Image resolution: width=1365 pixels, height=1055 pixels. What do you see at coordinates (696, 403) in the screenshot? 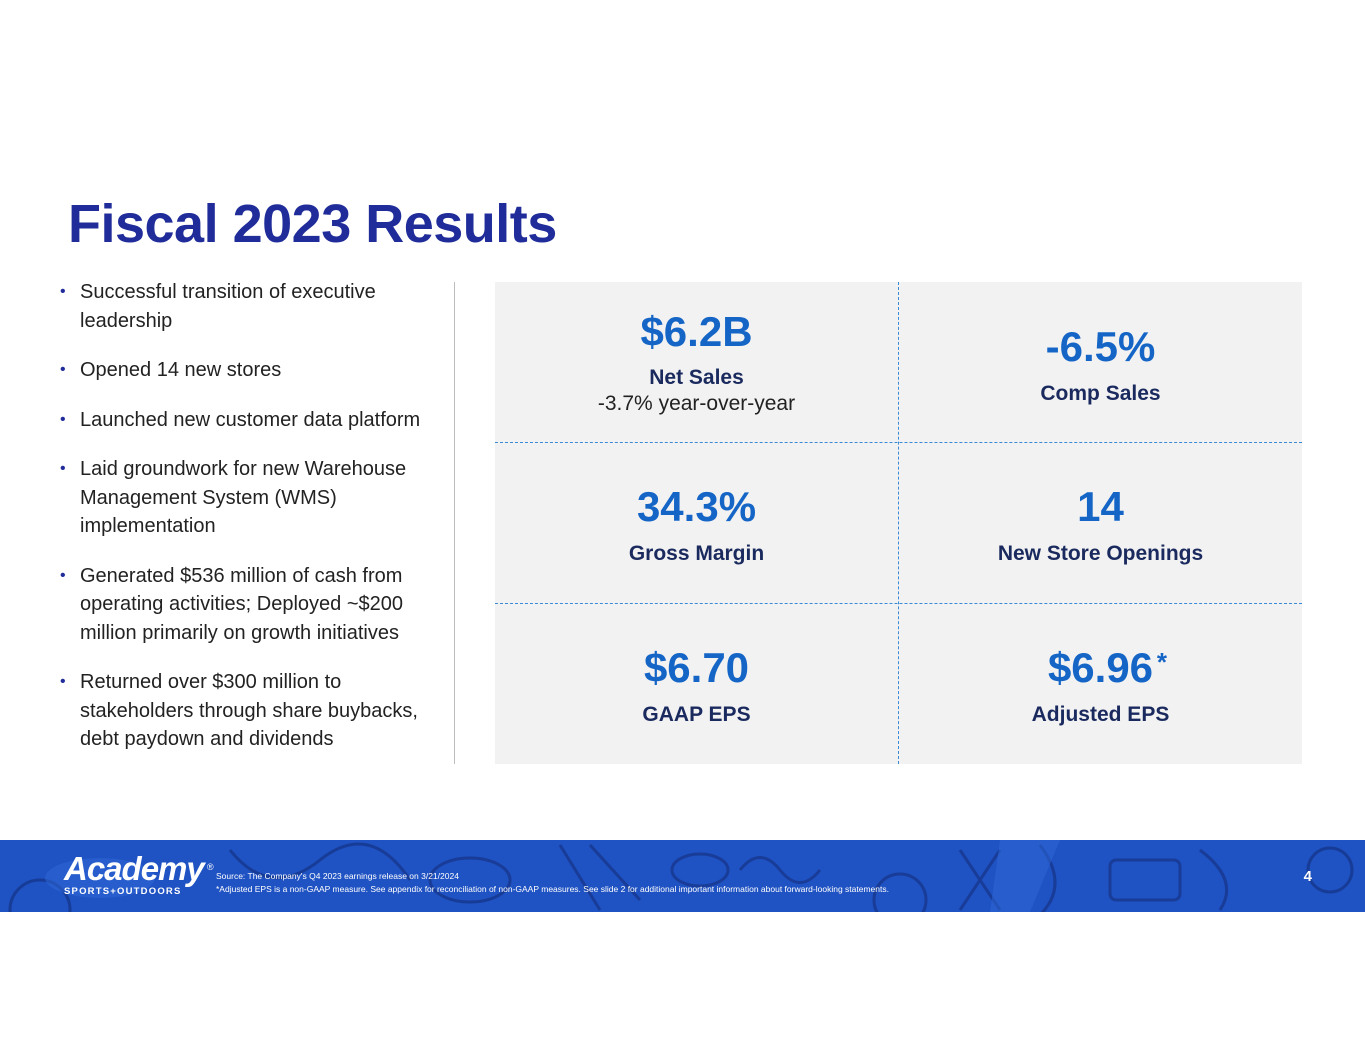
I see `net-sales-yoy: -3.7% year-over-year` at bounding box center [696, 403].